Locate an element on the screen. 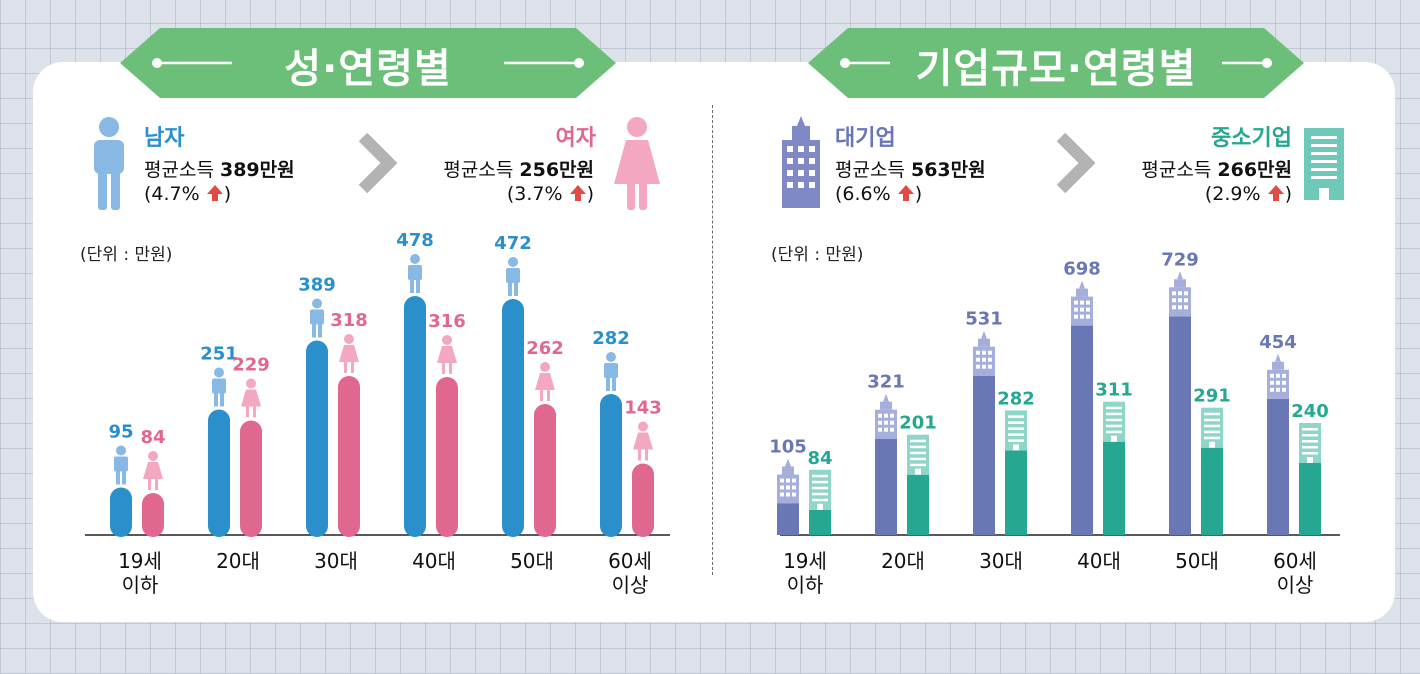 Image resolution: width=1420 pixels, height=674 pixels. sme-income-value: 266만원 is located at coordinates (1254, 170).